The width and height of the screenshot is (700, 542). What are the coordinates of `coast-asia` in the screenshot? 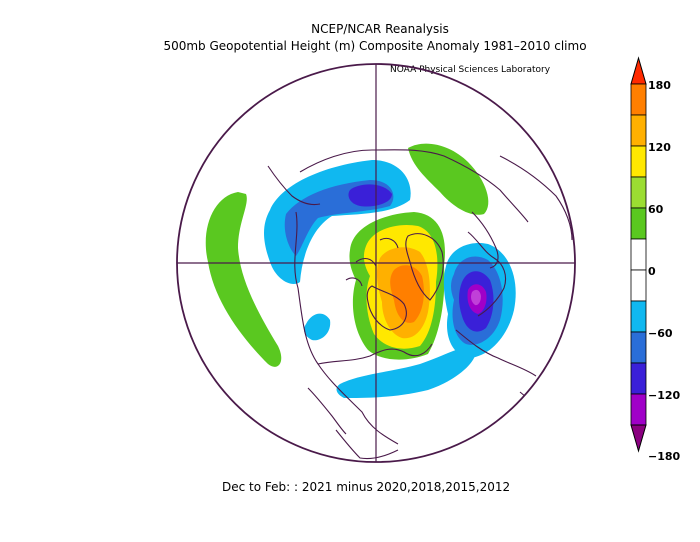 It's located at (536, 198).